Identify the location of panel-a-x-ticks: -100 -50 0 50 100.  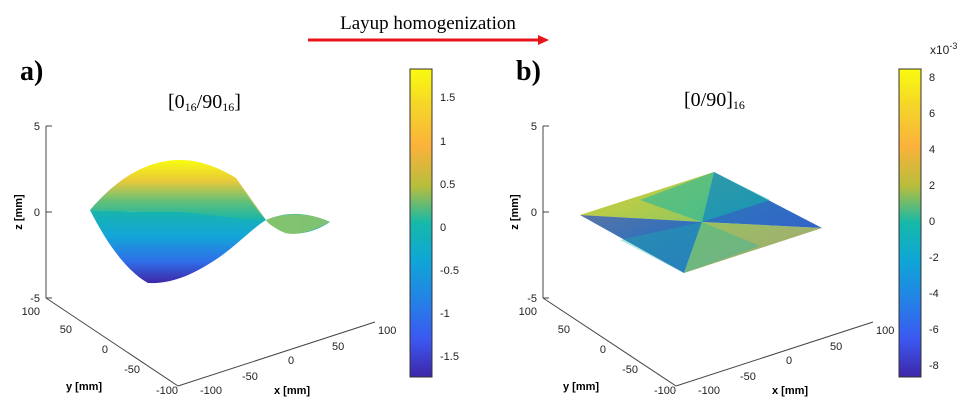
(298, 361).